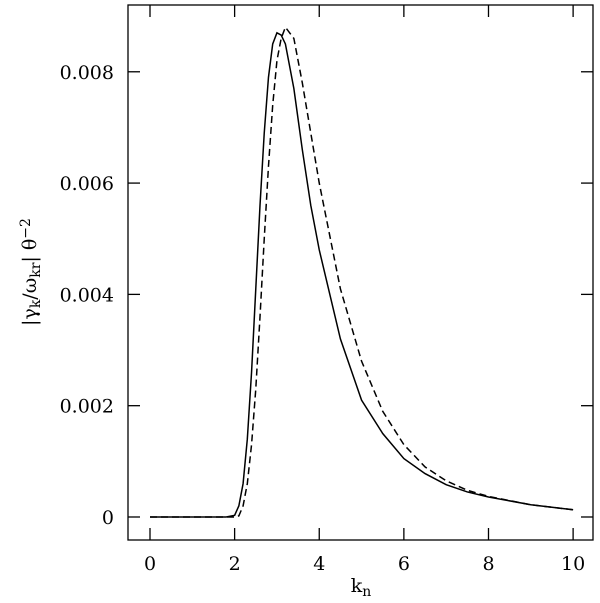  What do you see at coordinates (30, 317) in the screenshot?
I see `ylabel-part: |γ` at bounding box center [30, 317].